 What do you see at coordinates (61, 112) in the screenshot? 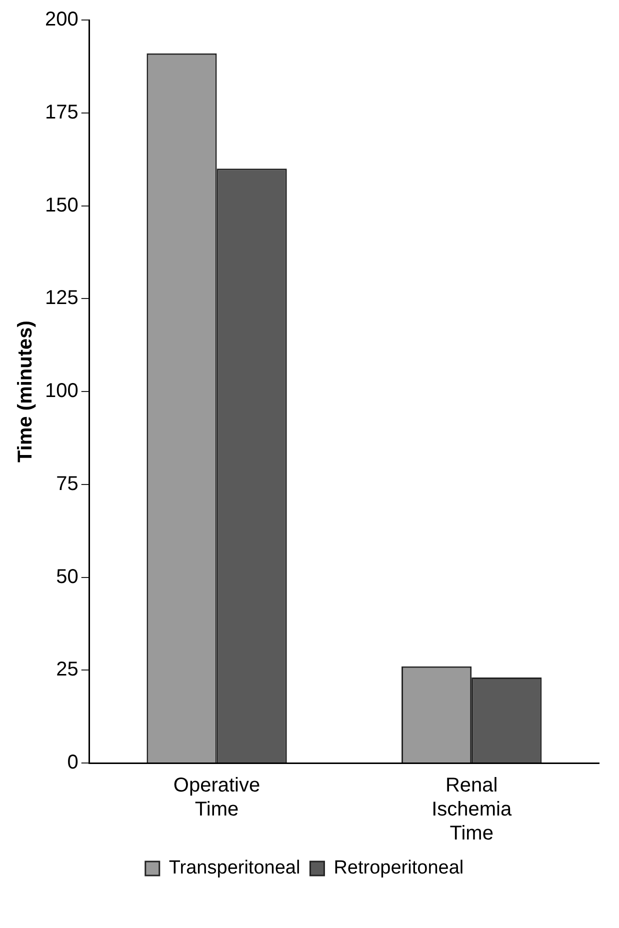
I see `y-tick-label: 175` at bounding box center [61, 112].